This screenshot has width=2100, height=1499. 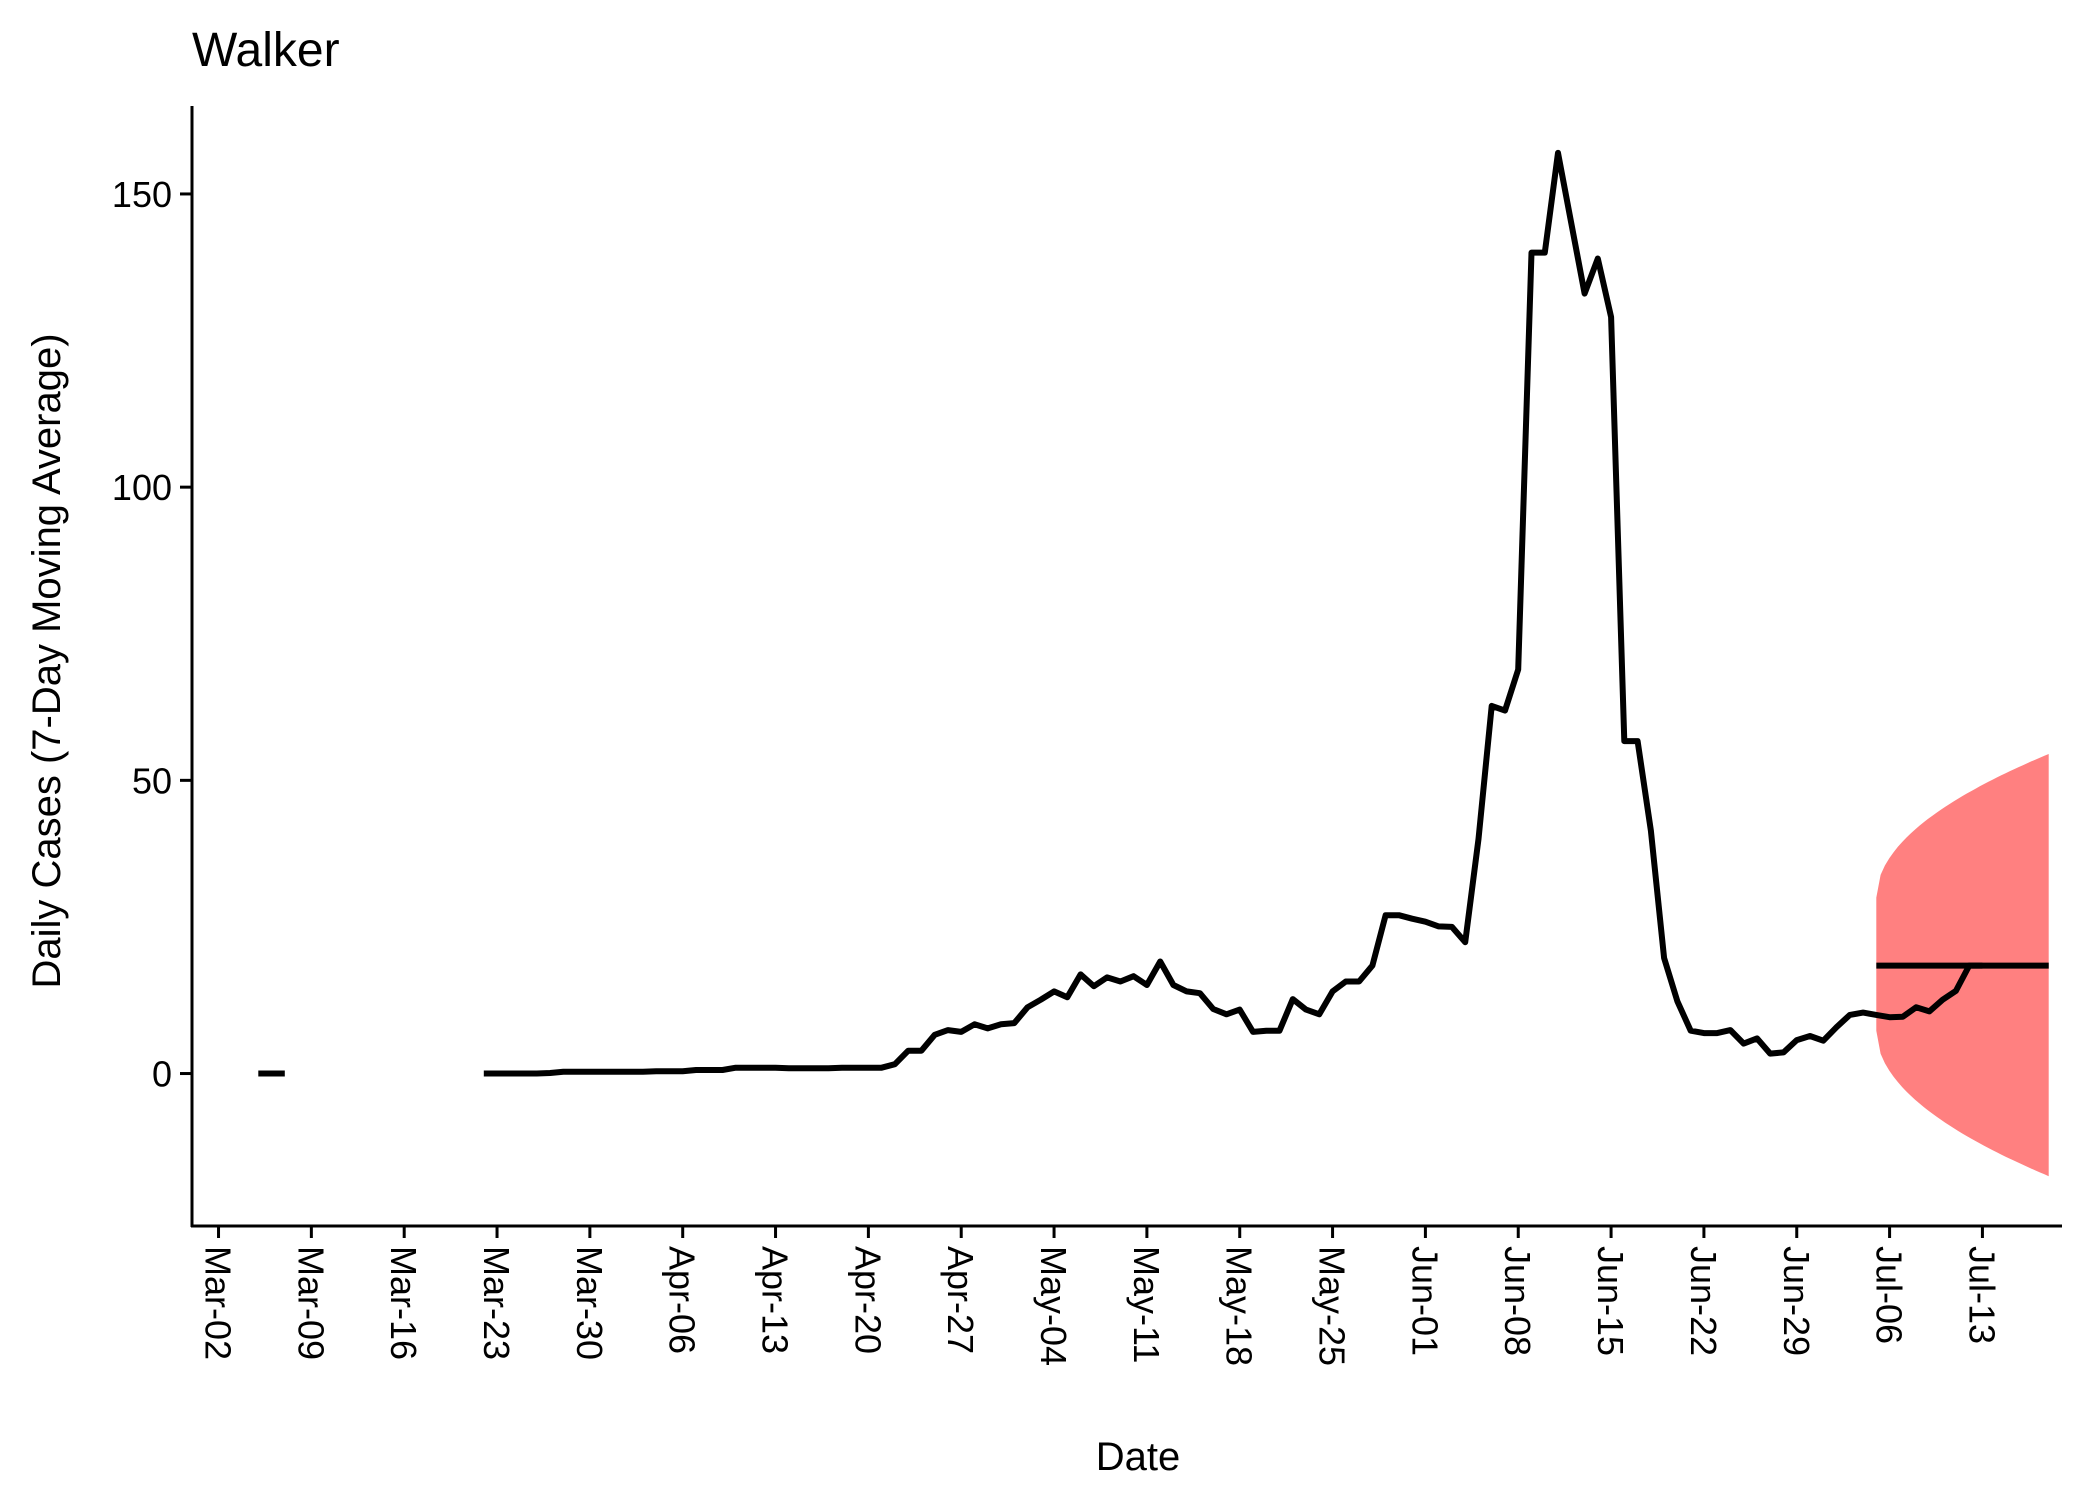 I want to click on x-tick-label: Apr-27, so click(x=960, y=1300).